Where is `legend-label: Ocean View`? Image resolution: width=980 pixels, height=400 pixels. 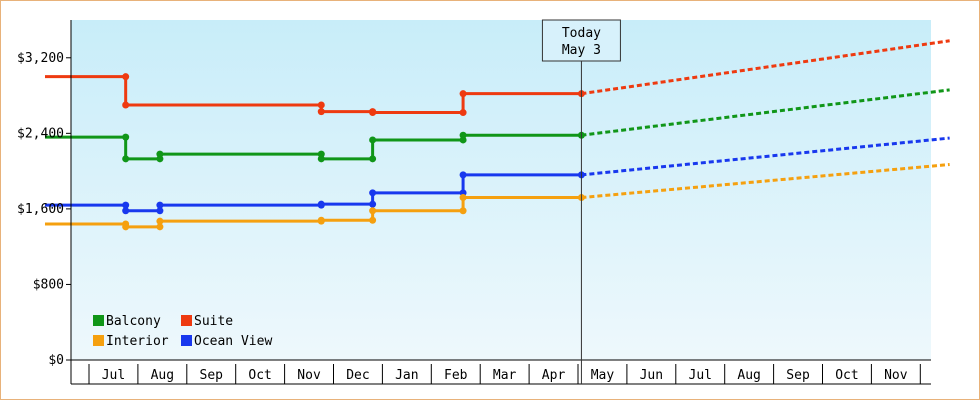
legend-label: Ocean View is located at coordinates (233, 341).